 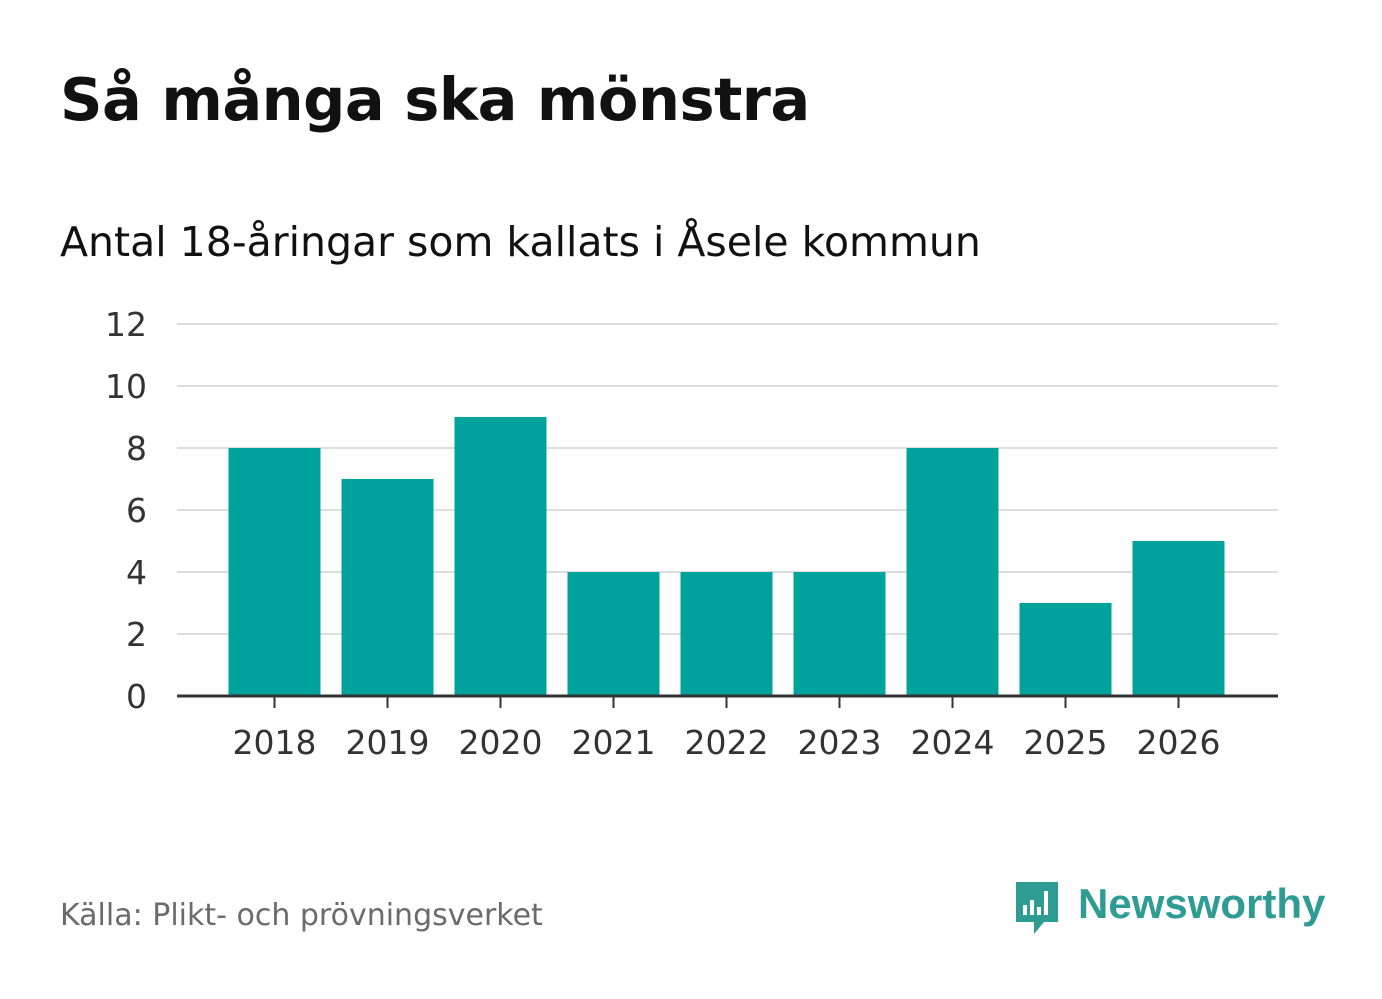 I want to click on y-tick-label: 4, so click(x=136, y=572).